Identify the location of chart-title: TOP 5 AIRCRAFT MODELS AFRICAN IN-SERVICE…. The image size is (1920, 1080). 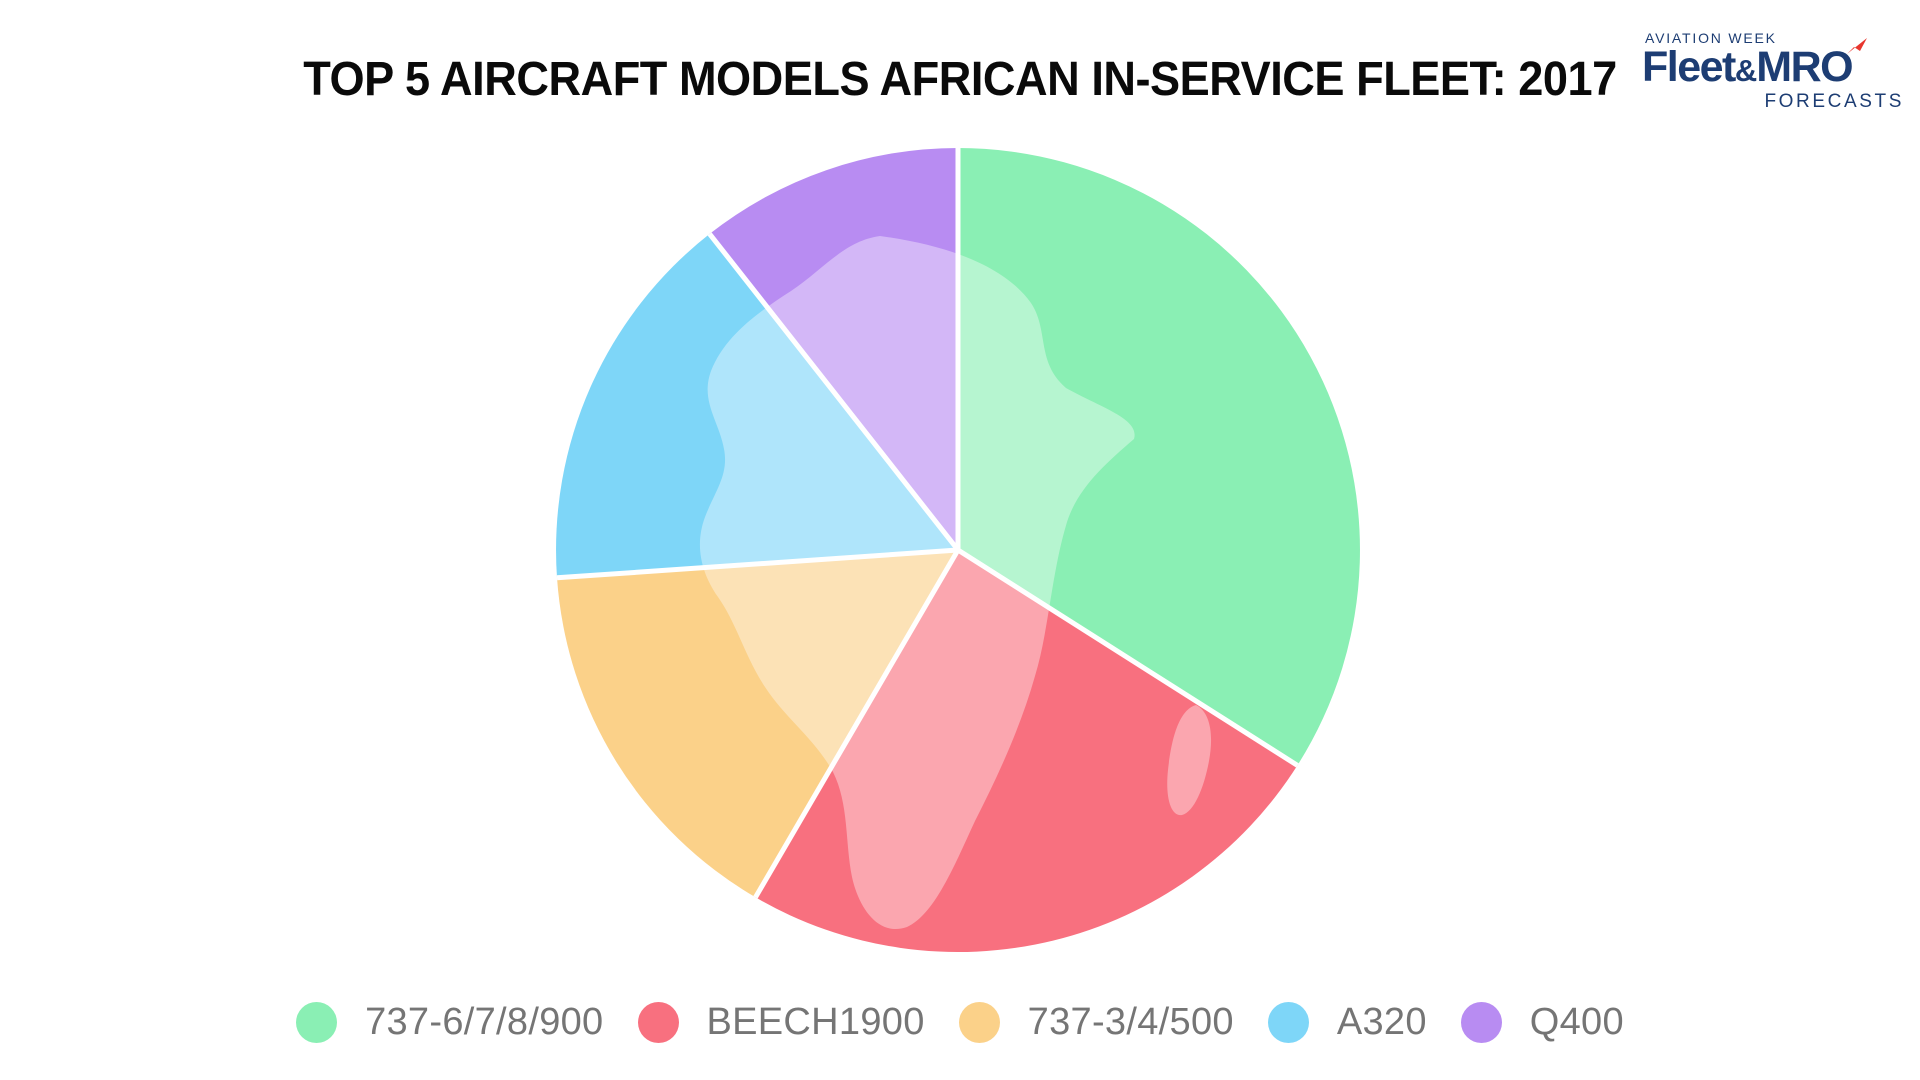
(960, 79).